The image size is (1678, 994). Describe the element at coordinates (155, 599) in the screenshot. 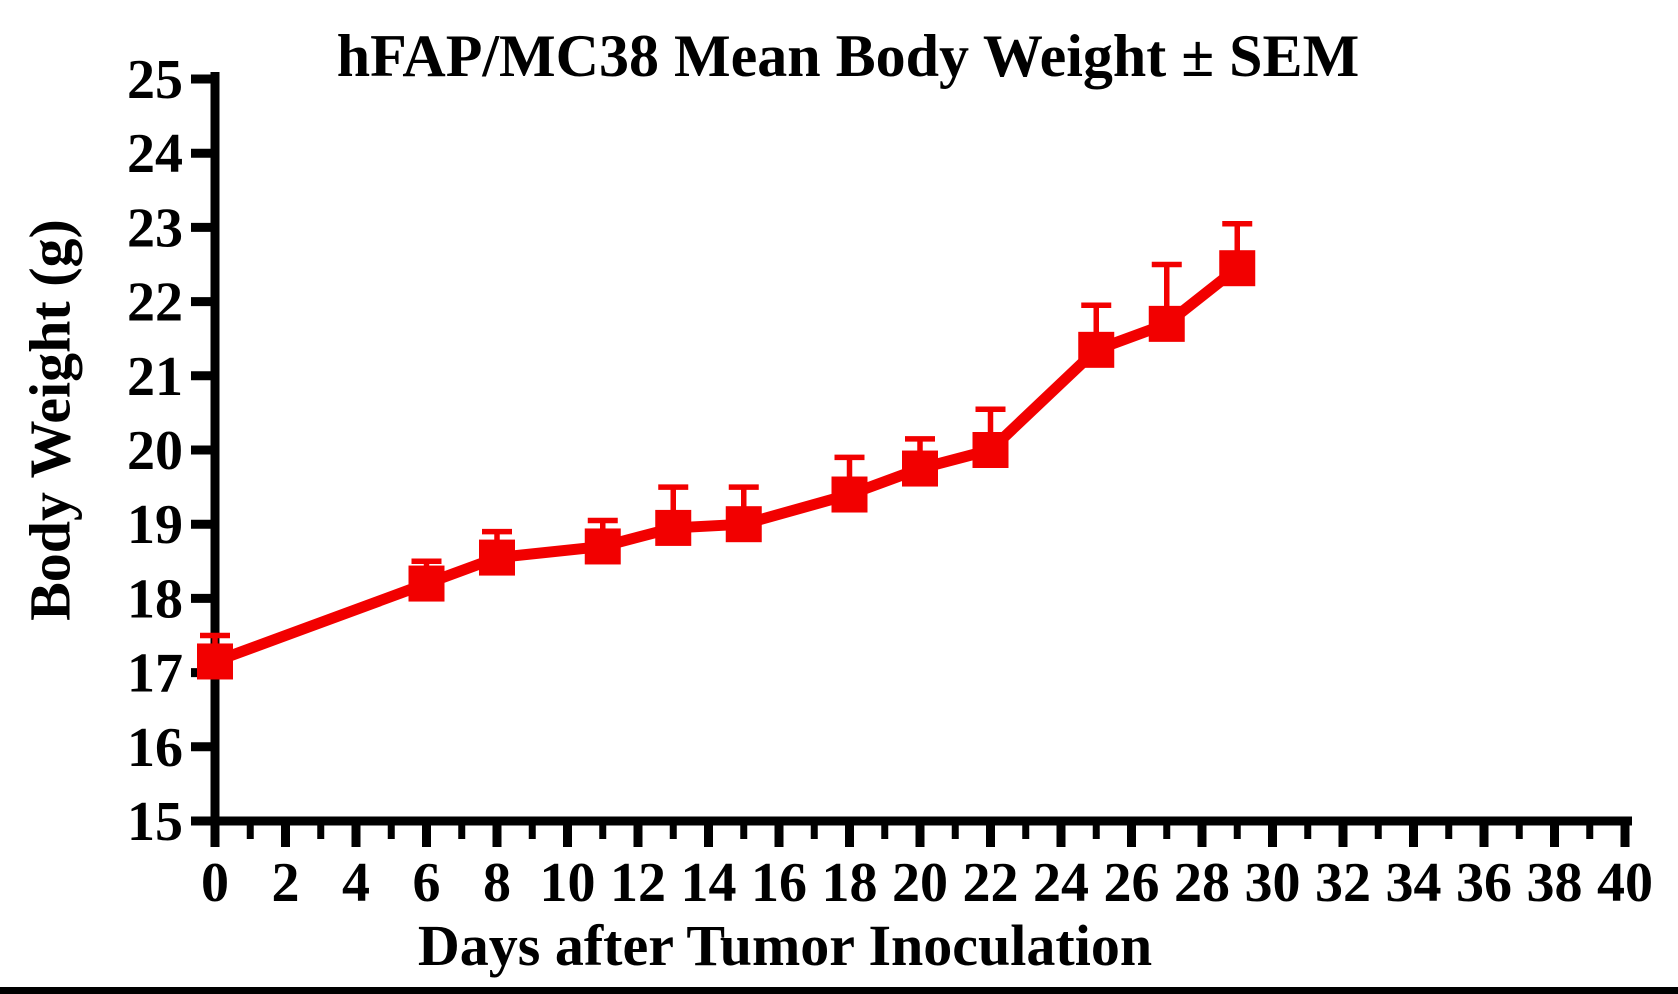

I see `y-tick-label: 18` at that location.